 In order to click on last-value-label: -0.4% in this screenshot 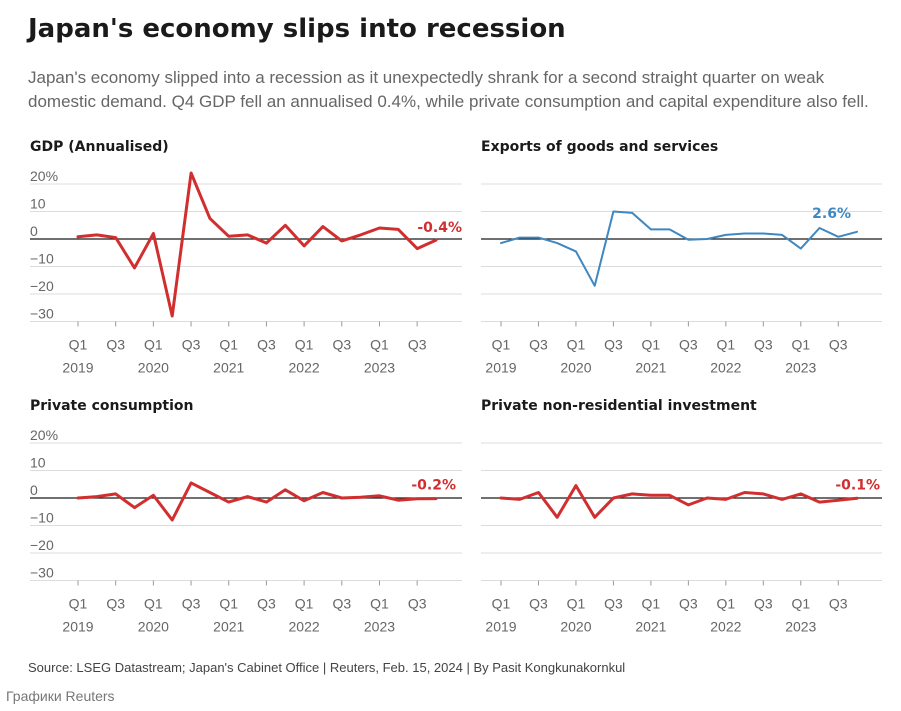, I will do `click(439, 228)`.